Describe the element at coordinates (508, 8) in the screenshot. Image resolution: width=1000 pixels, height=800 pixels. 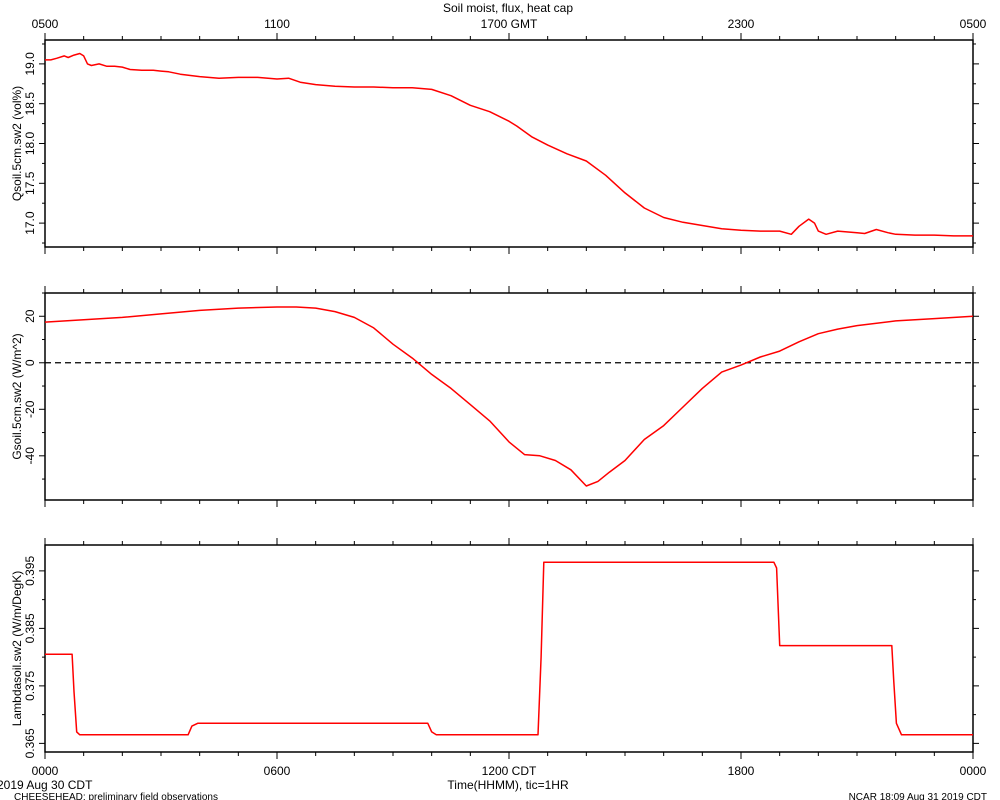
I see `chart-title: Soil moist, flux, heat cap` at that location.